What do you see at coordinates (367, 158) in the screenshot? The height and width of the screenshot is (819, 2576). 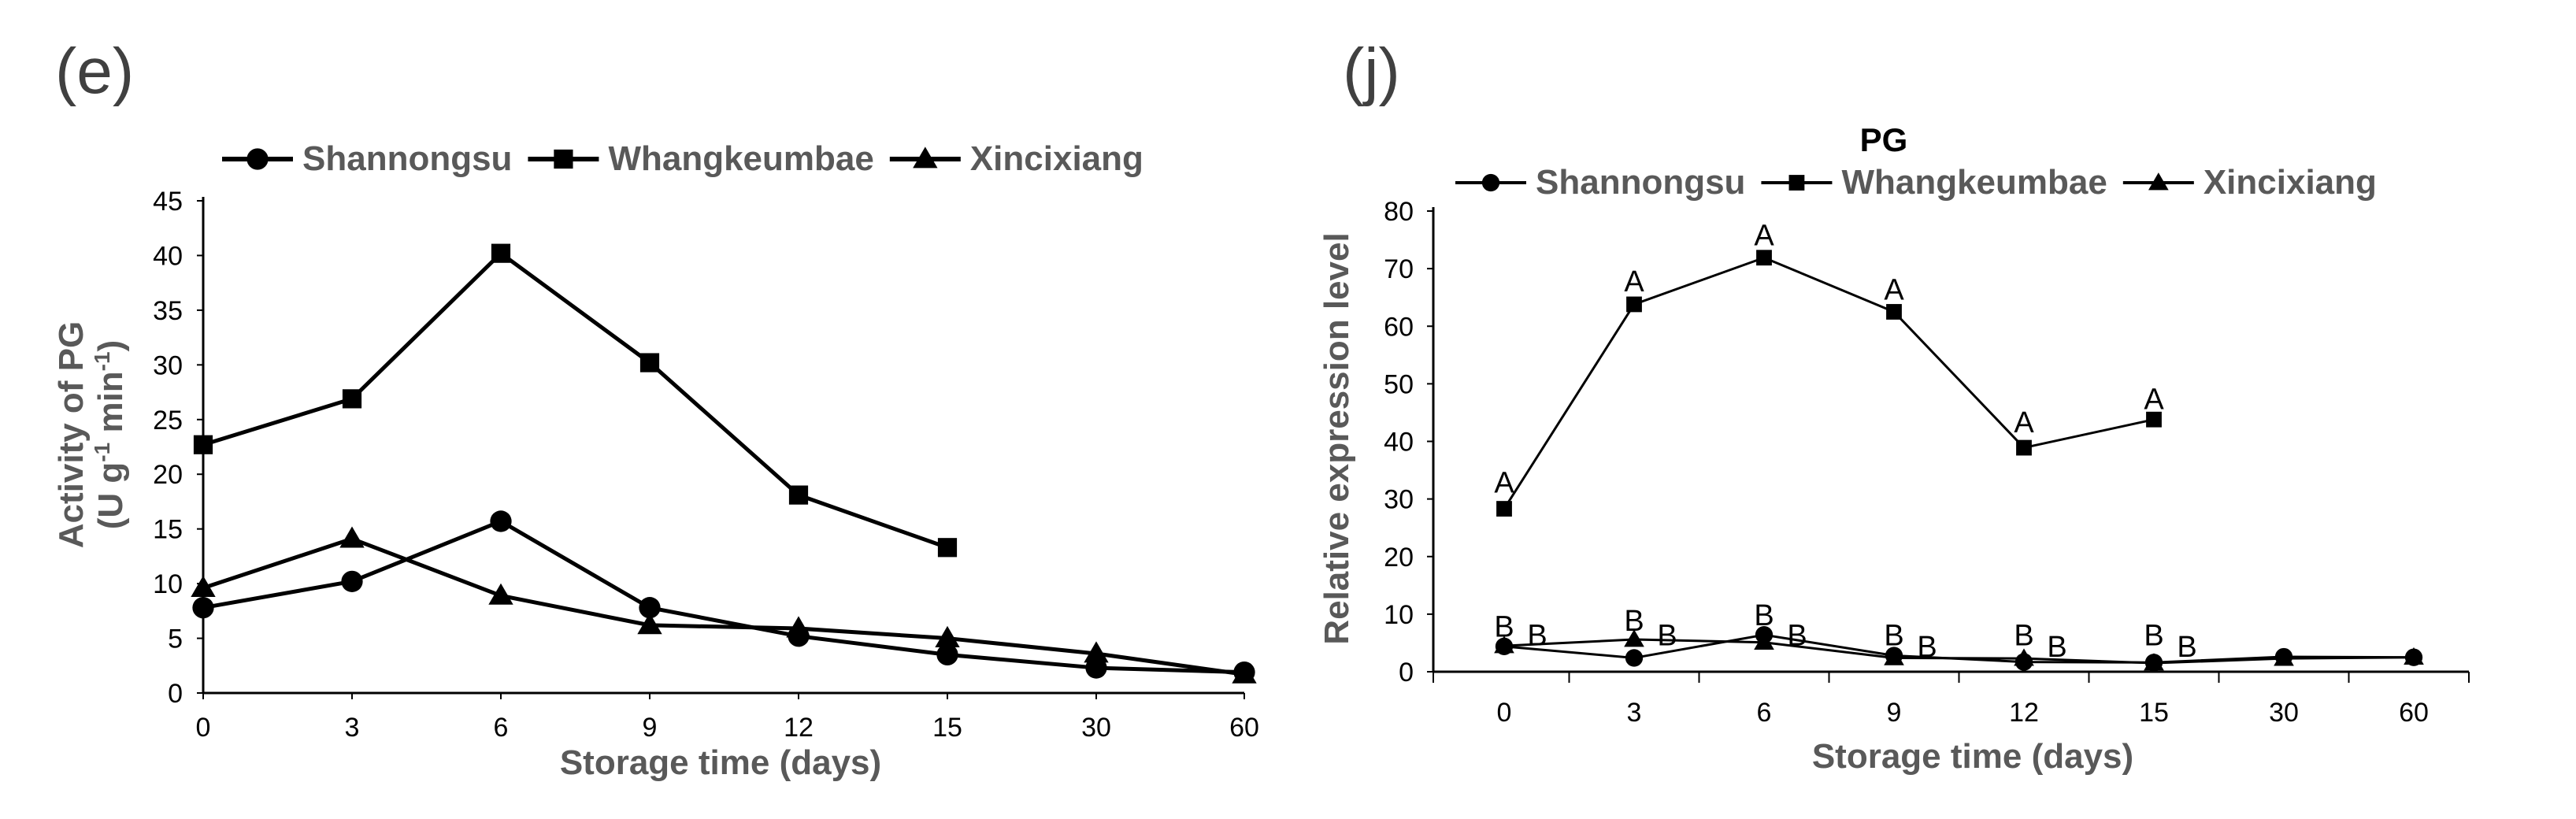 I see `legend-item-shannongsu-e: Shannongsu` at bounding box center [367, 158].